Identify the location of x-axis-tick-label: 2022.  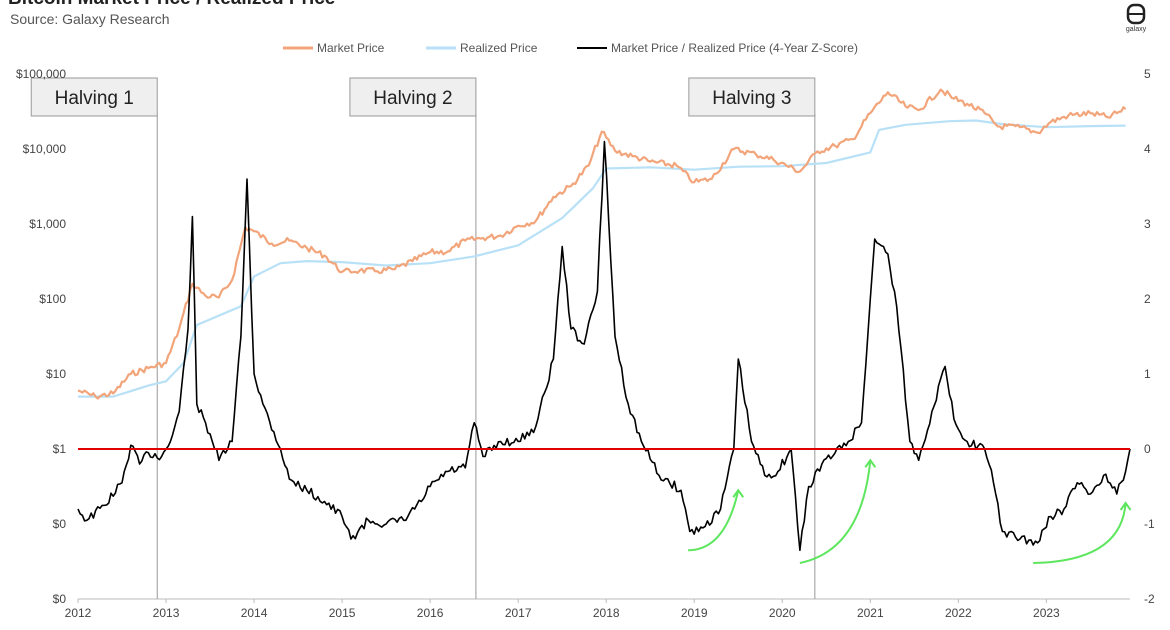
(958, 613).